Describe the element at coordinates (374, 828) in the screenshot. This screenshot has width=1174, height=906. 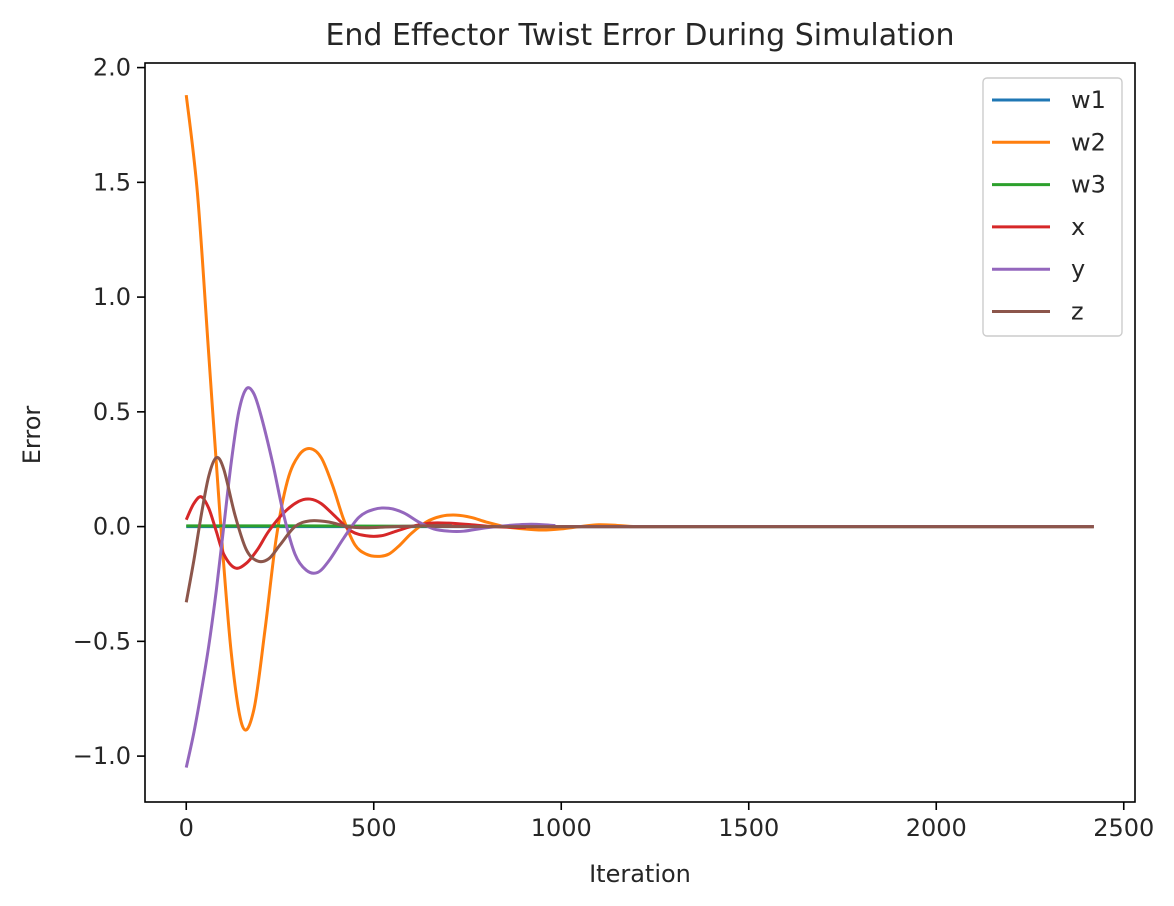
I see `x-tick-label: 500` at that location.